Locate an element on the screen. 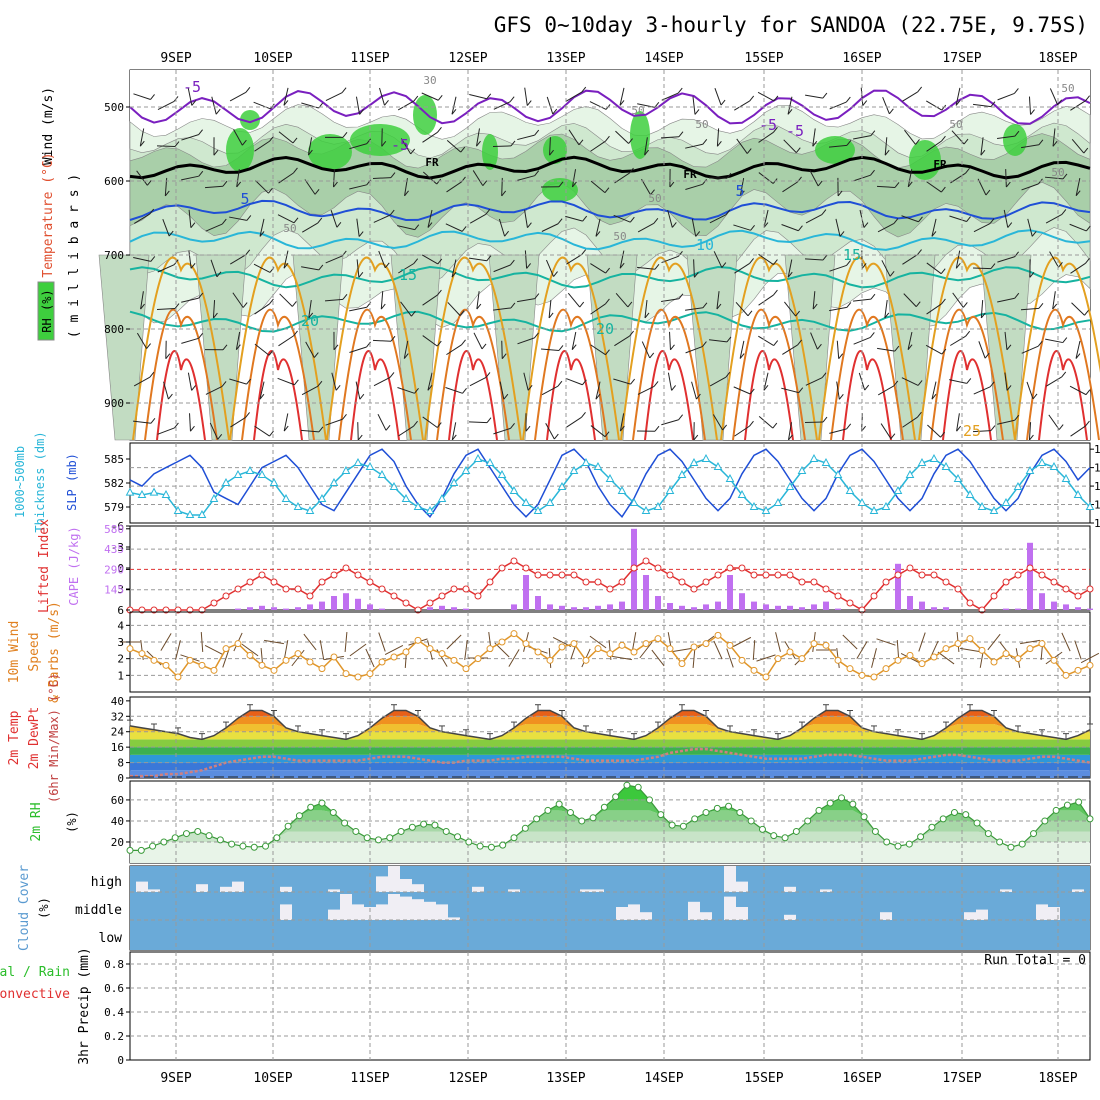 This screenshot has height=1100, width=1100. high-cloud-bar is located at coordinates (1078, 890).